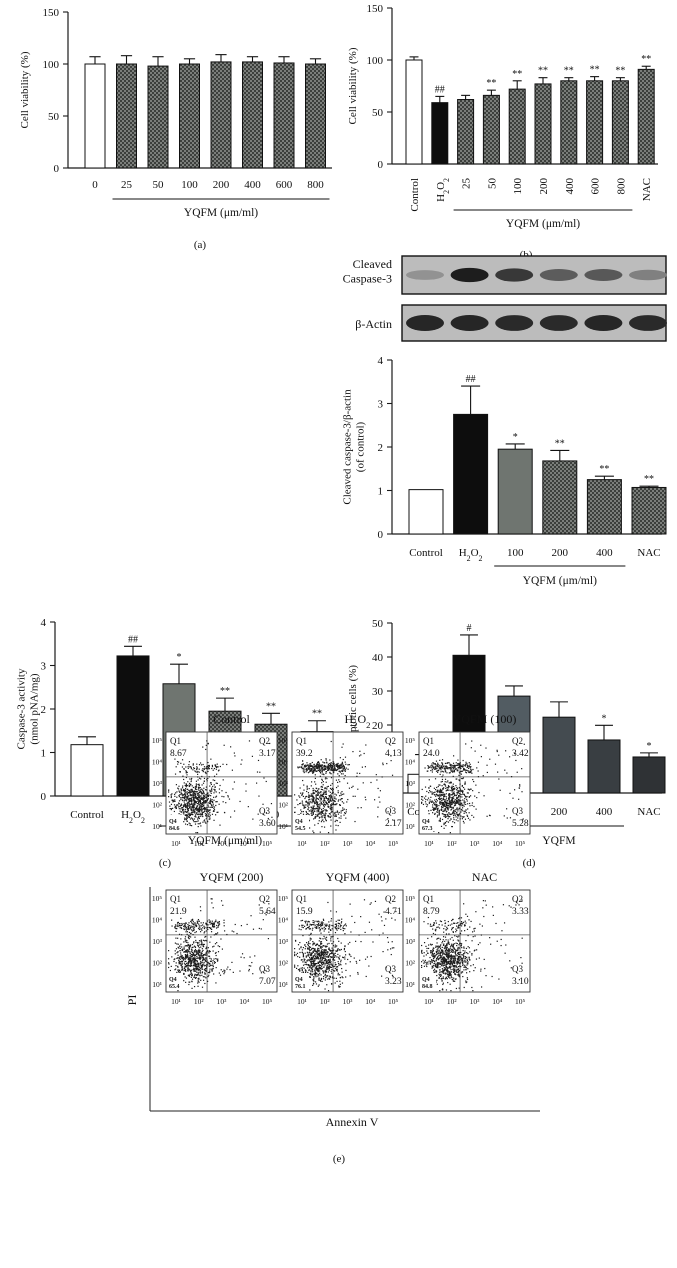  What do you see at coordinates (410, 783) in the screenshot?
I see `y-tick-label: 10³` at bounding box center [410, 783].